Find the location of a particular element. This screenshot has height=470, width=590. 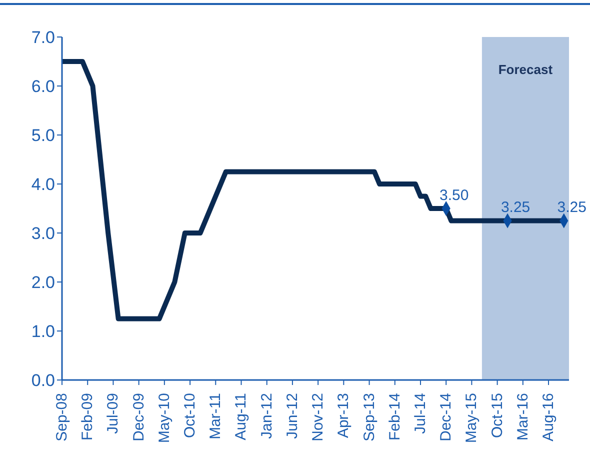

x-tick-label: Aug-16 is located at coordinates (549, 417).